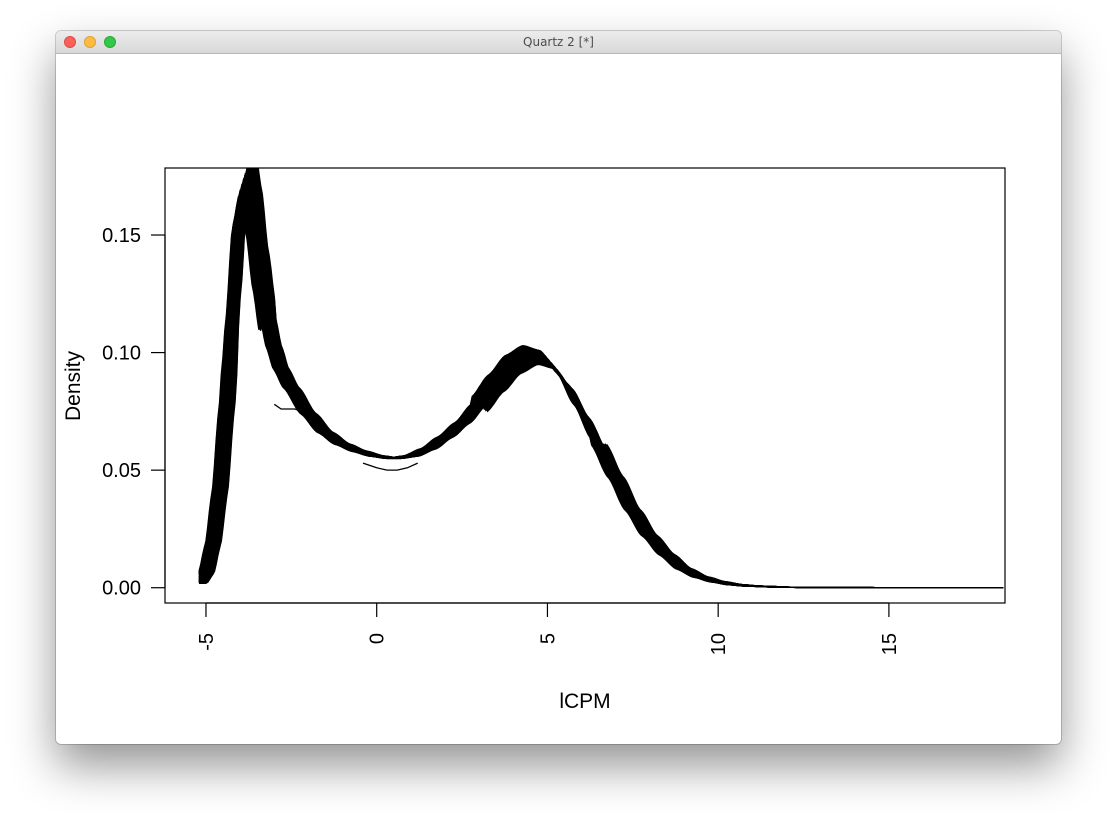 The height and width of the screenshot is (825, 1117). Describe the element at coordinates (207, 642) in the screenshot. I see `x-tick-label: -5` at that location.